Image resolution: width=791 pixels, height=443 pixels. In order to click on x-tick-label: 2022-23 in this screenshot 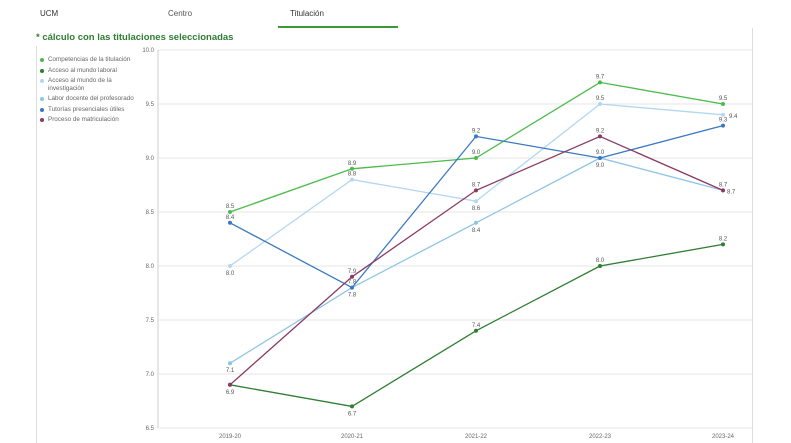, I will do `click(600, 437)`.